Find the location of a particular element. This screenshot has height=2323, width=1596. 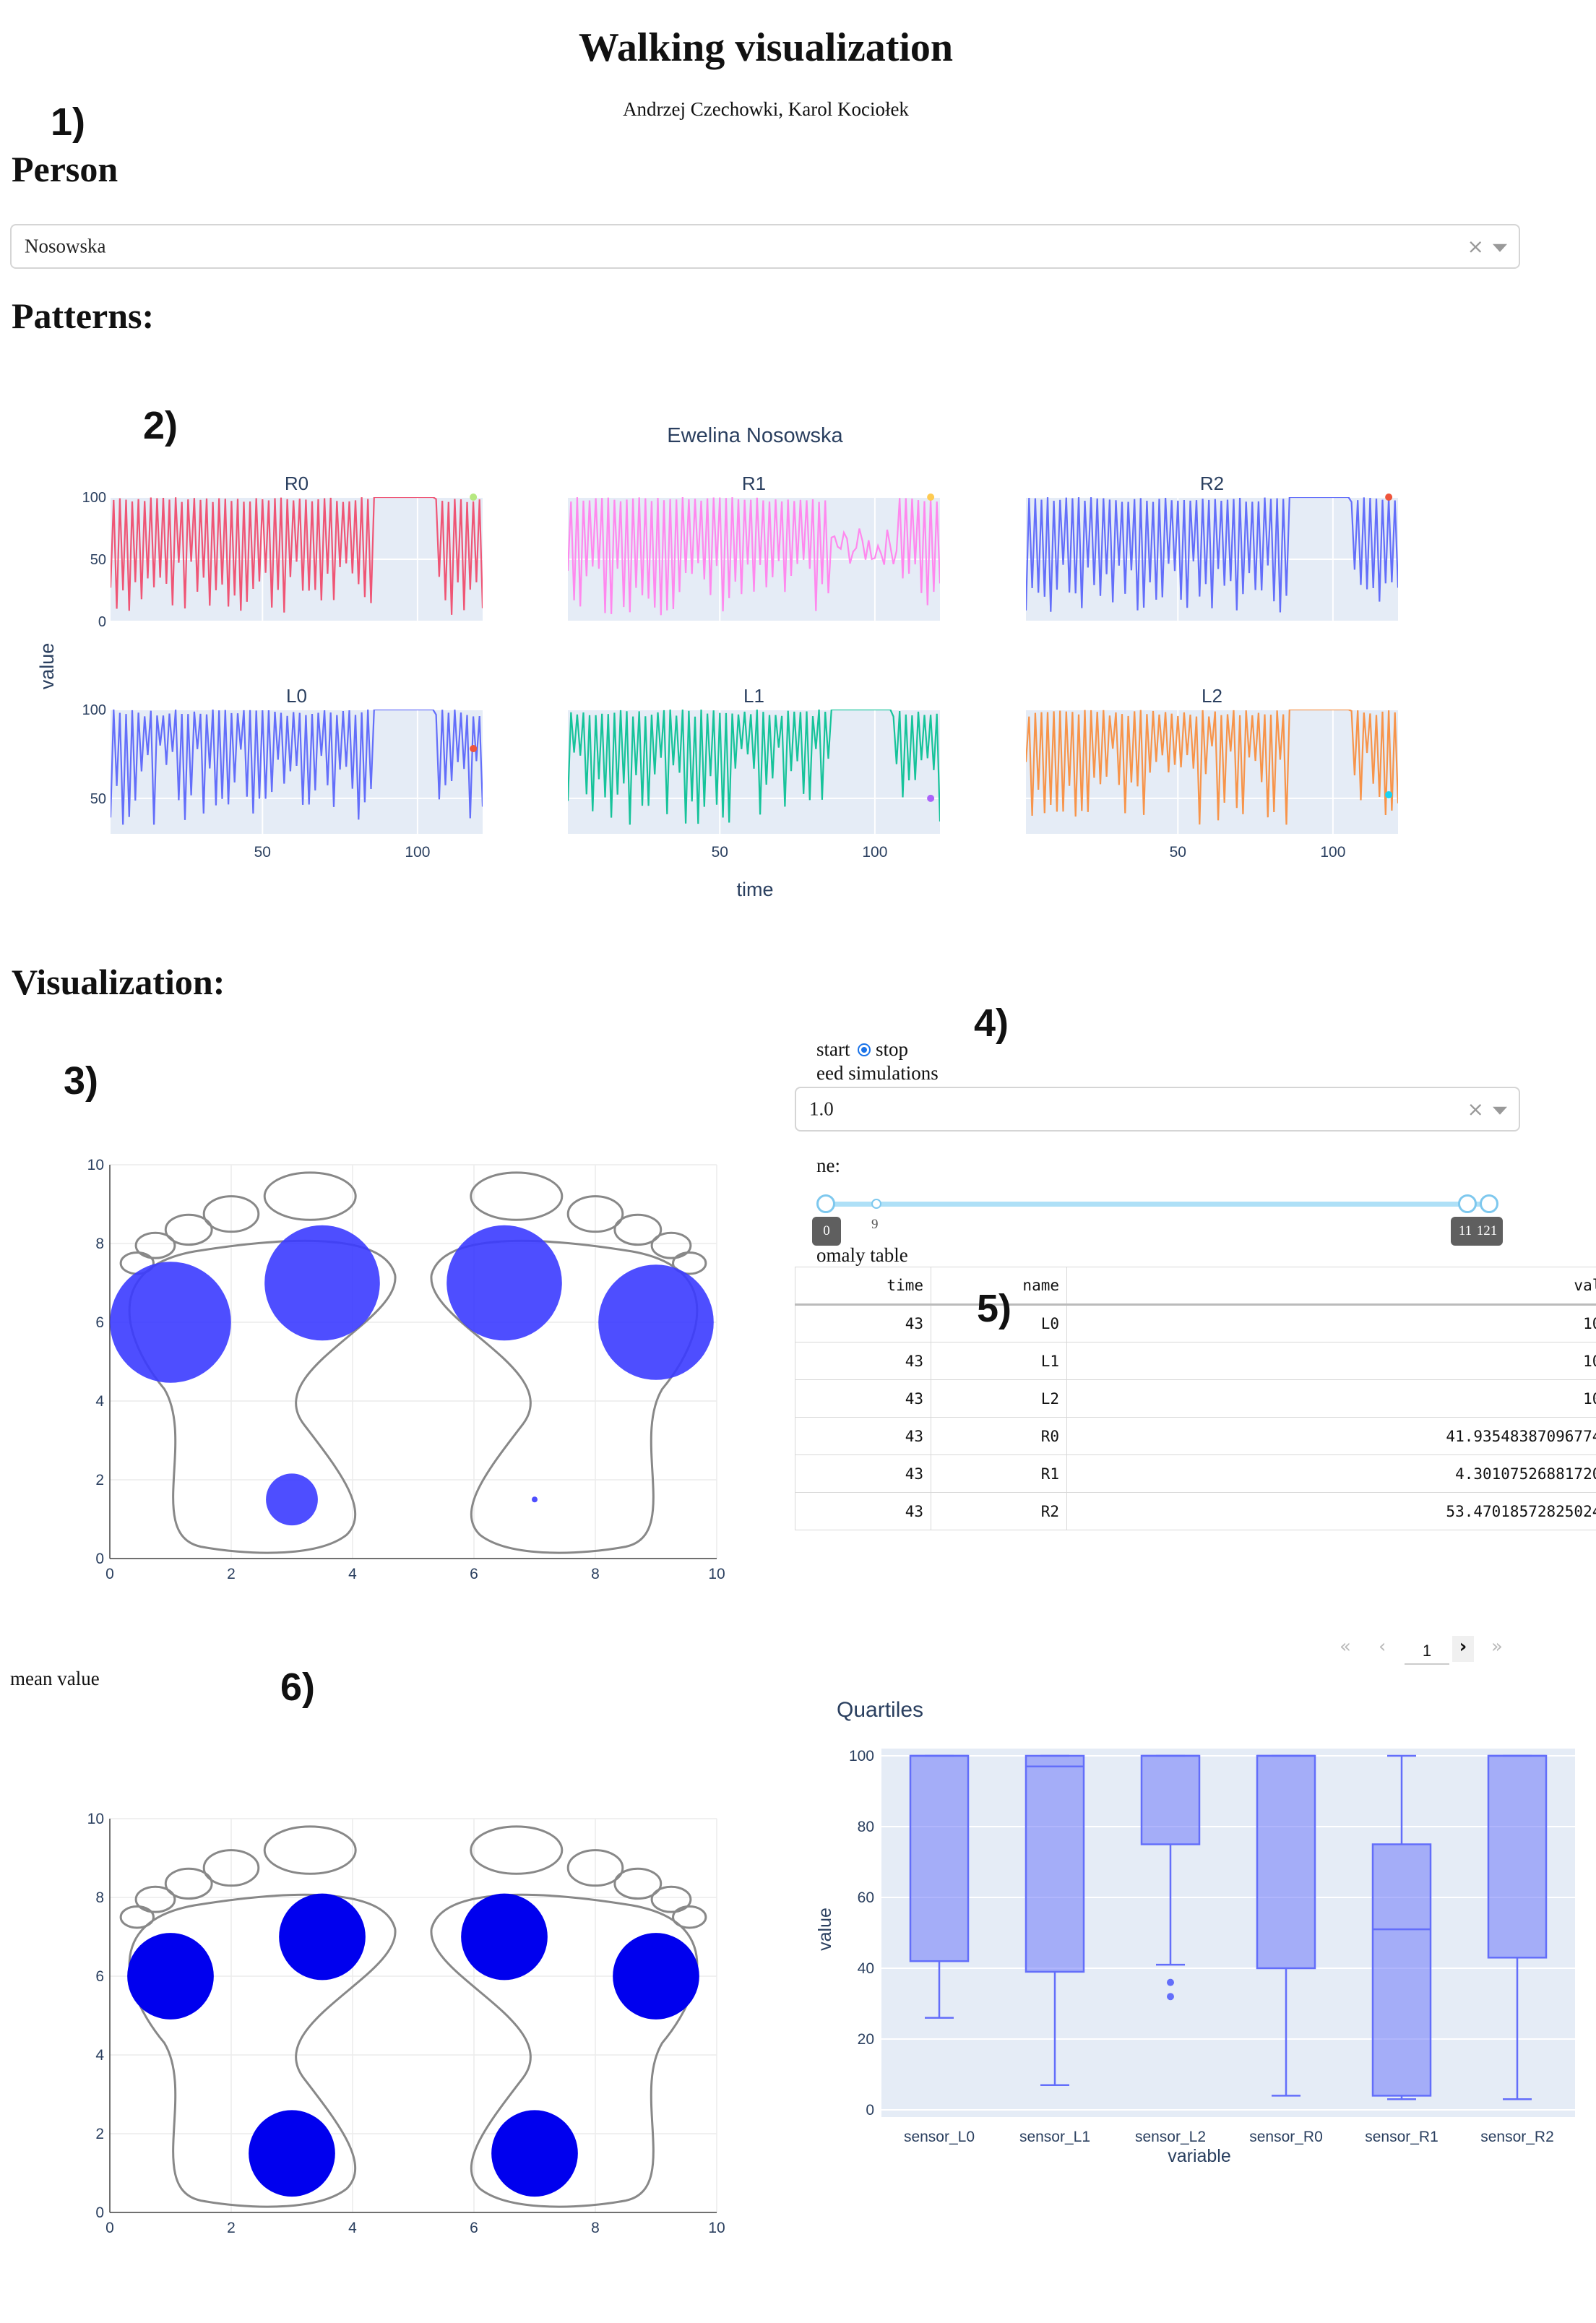

pagination-next-button: › is located at coordinates (1463, 1649).